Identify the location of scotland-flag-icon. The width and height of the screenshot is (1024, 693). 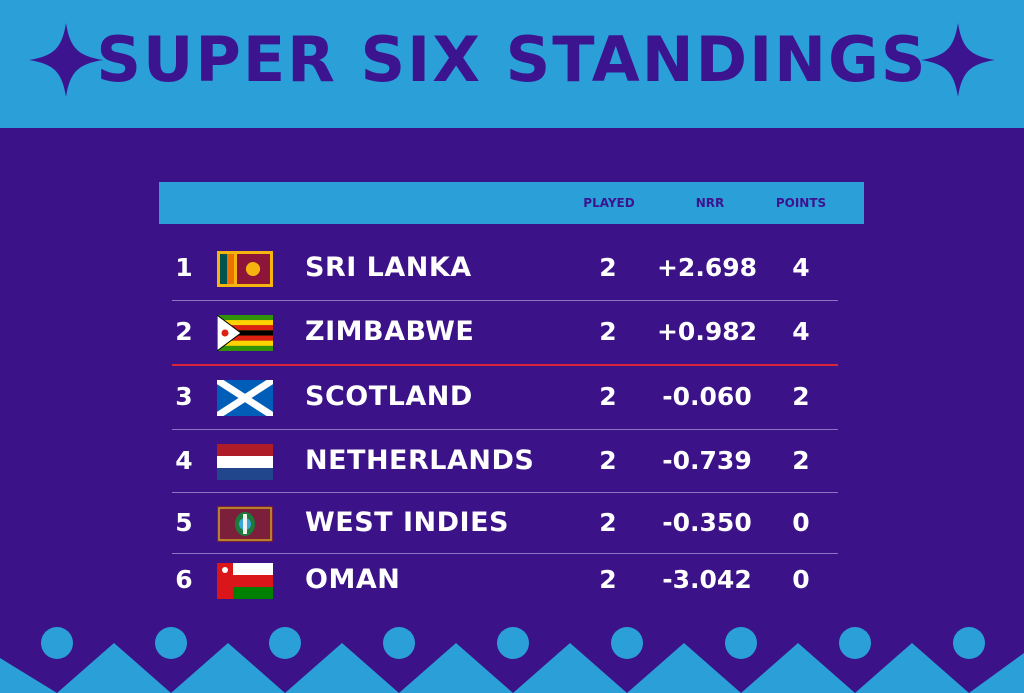
(245, 398).